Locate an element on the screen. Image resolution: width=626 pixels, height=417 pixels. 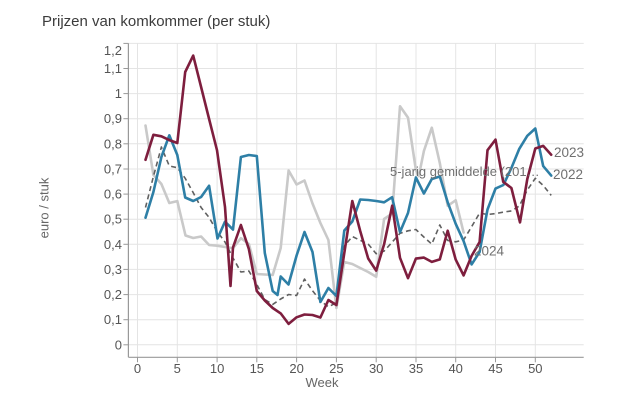
svg-text: 0,3 is located at coordinates (113, 269).